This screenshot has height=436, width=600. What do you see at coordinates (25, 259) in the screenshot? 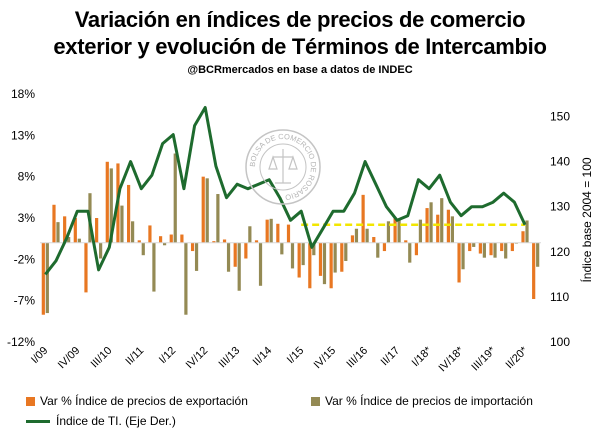
I see `left-tick-label: -2%` at bounding box center [25, 259].